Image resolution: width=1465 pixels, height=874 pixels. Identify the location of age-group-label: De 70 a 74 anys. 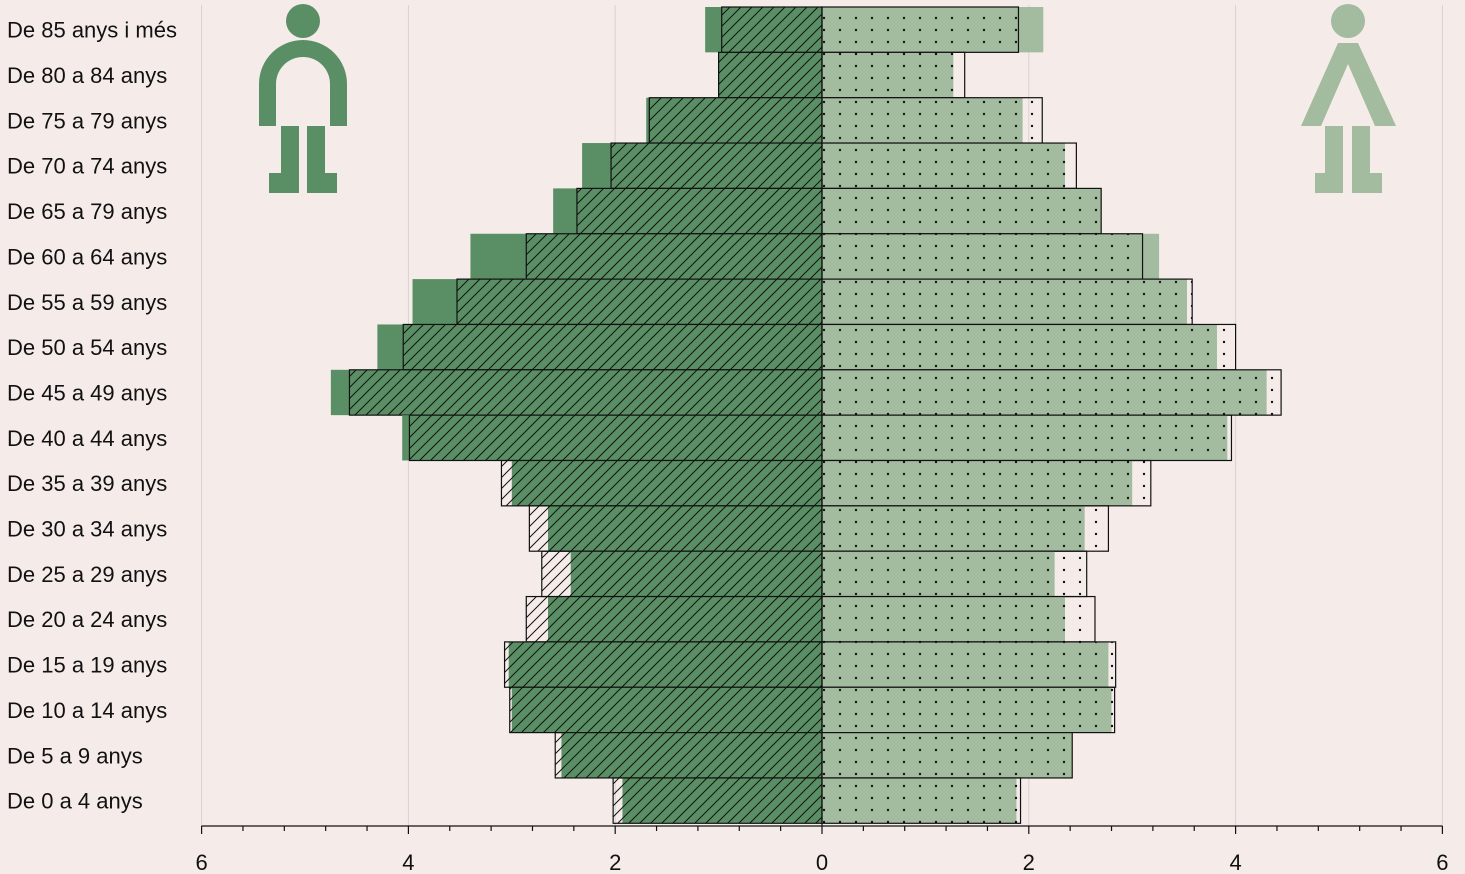
(87, 166).